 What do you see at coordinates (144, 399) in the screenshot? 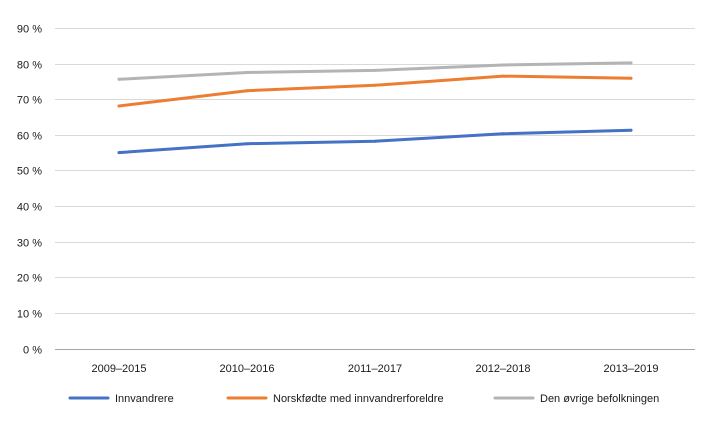
I see `legend-label: Innvandrere` at bounding box center [144, 399].